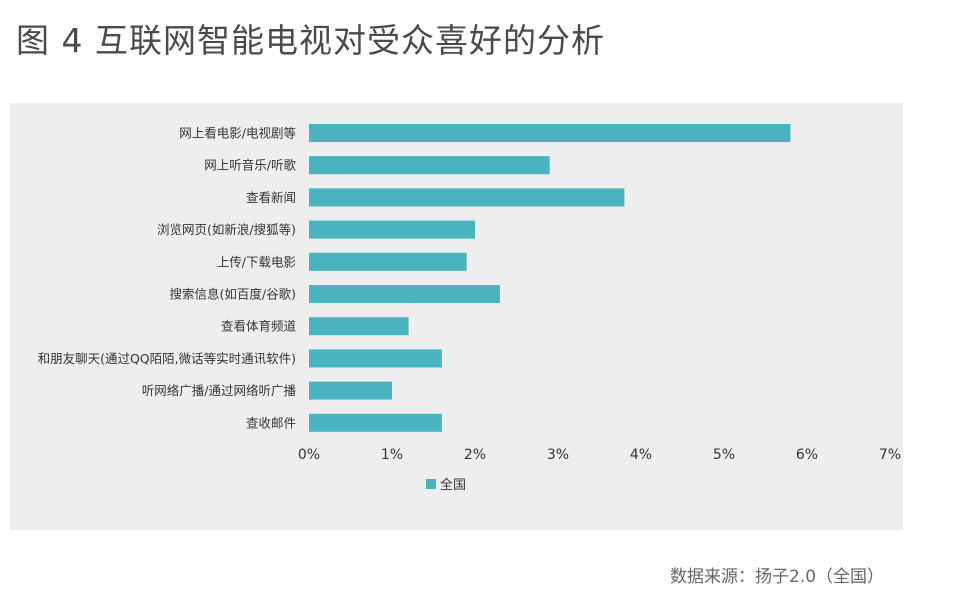  What do you see at coordinates (431, 484) in the screenshot?
I see `legend-swatch` at bounding box center [431, 484].